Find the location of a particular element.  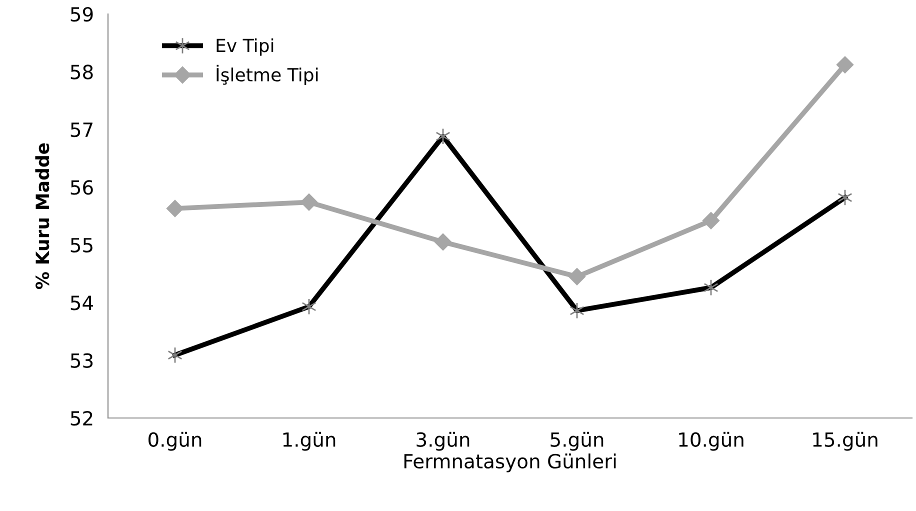

x-tick-label: 10.gün is located at coordinates (711, 441).